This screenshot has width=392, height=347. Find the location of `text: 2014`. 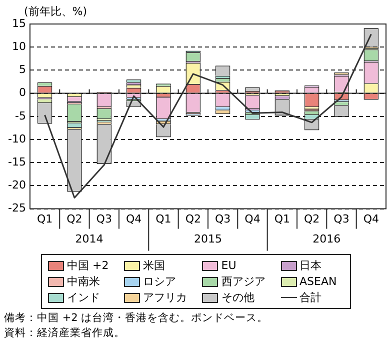

text: 2014 is located at coordinates (89, 239).